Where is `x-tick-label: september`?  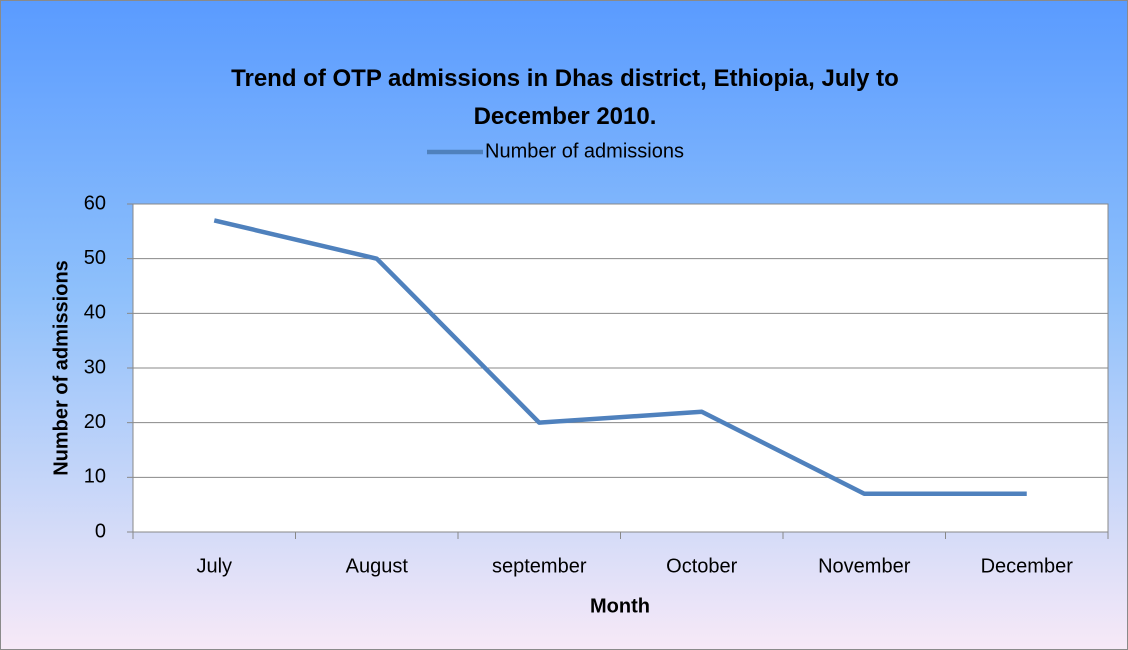
x-tick-label: september is located at coordinates (539, 566).